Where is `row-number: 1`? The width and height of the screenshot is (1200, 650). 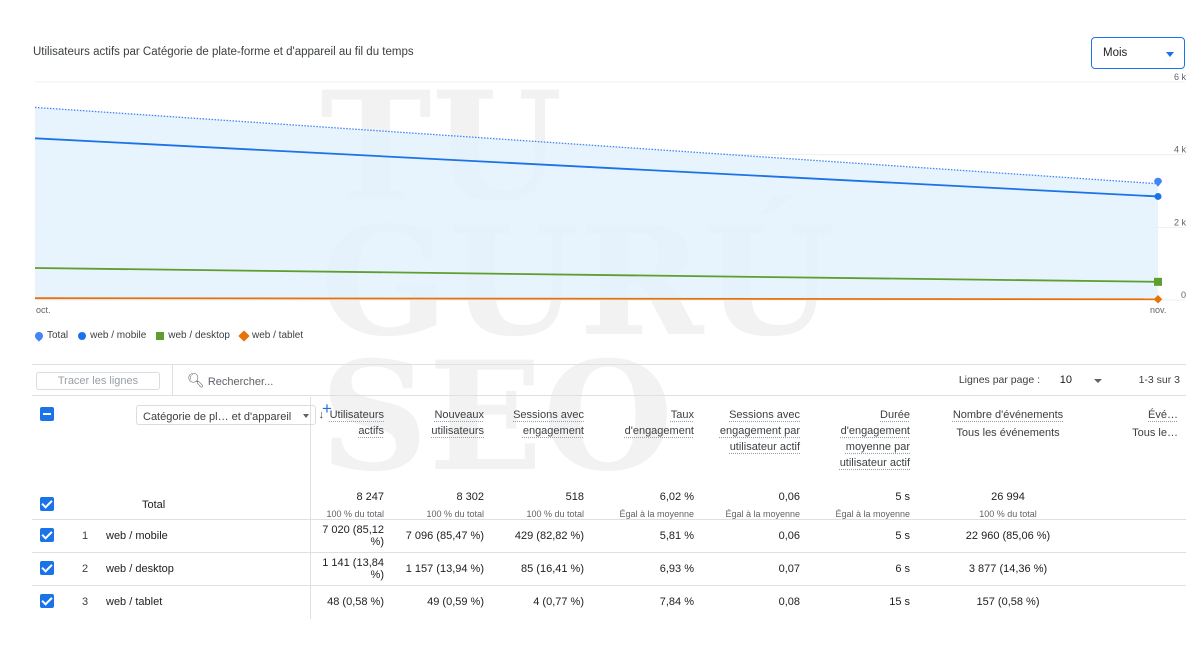 row-number: 1 is located at coordinates (85, 536).